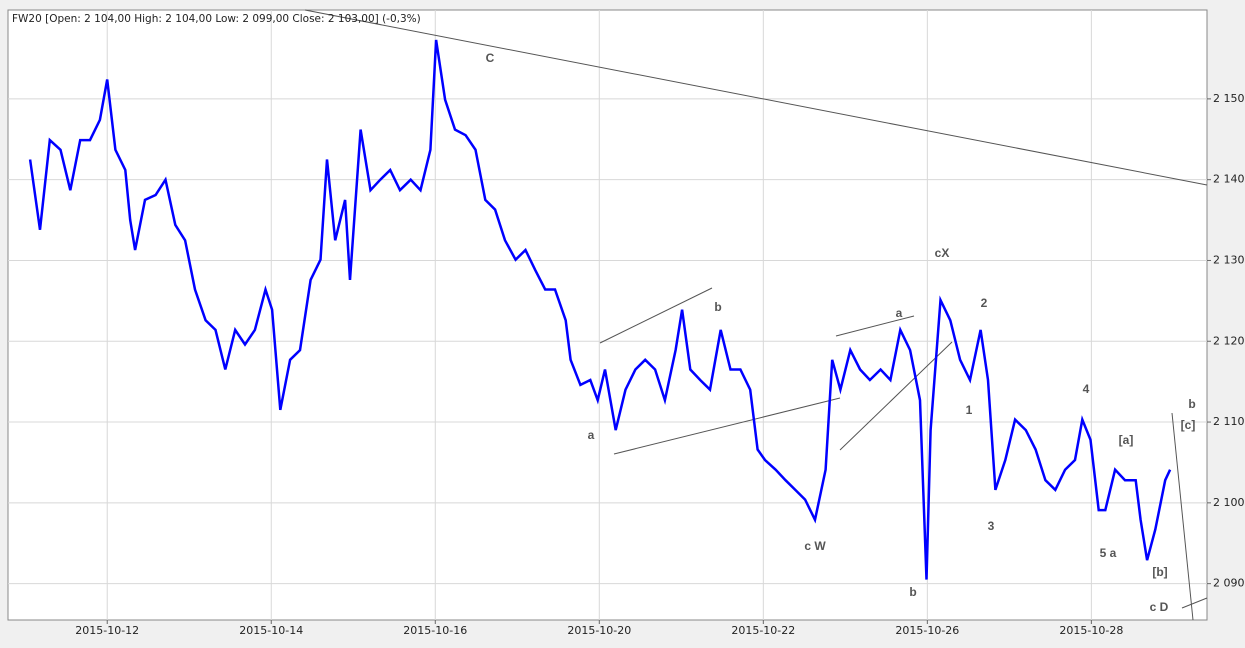 The height and width of the screenshot is (648, 1245). Describe the element at coordinates (1229, 583) in the screenshot. I see `y-tick-label: 2 090,0` at that location.